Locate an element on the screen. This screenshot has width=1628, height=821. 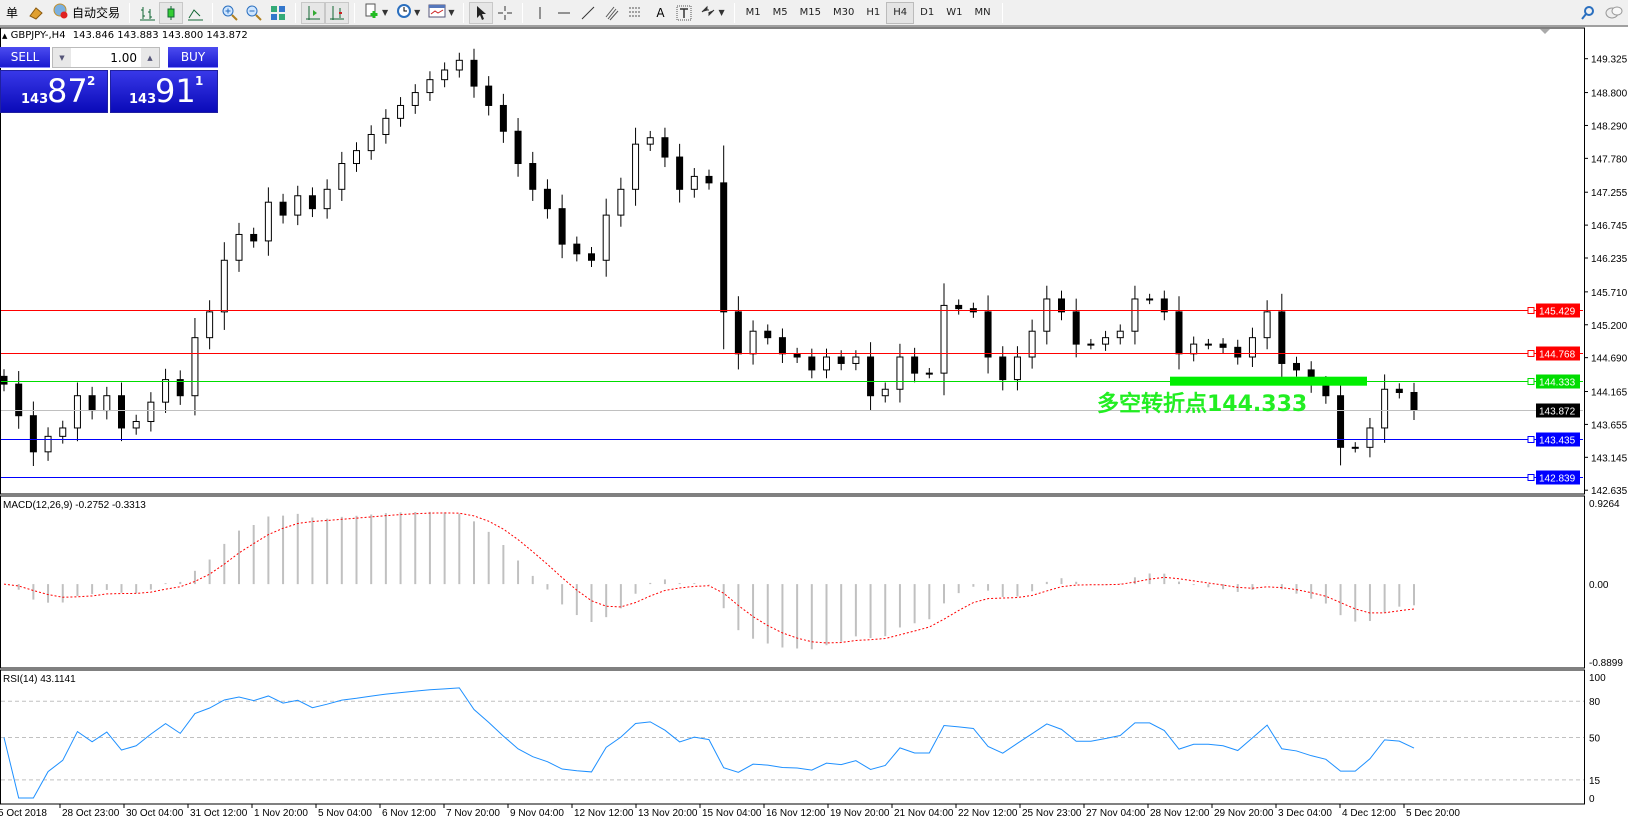
toolbar: 单 自动交易 ▼ ▼ ▼ A ▼ M1 M5 M15 M30 H1 H4 D1 W1 MN is located at coordinates (814, 13).